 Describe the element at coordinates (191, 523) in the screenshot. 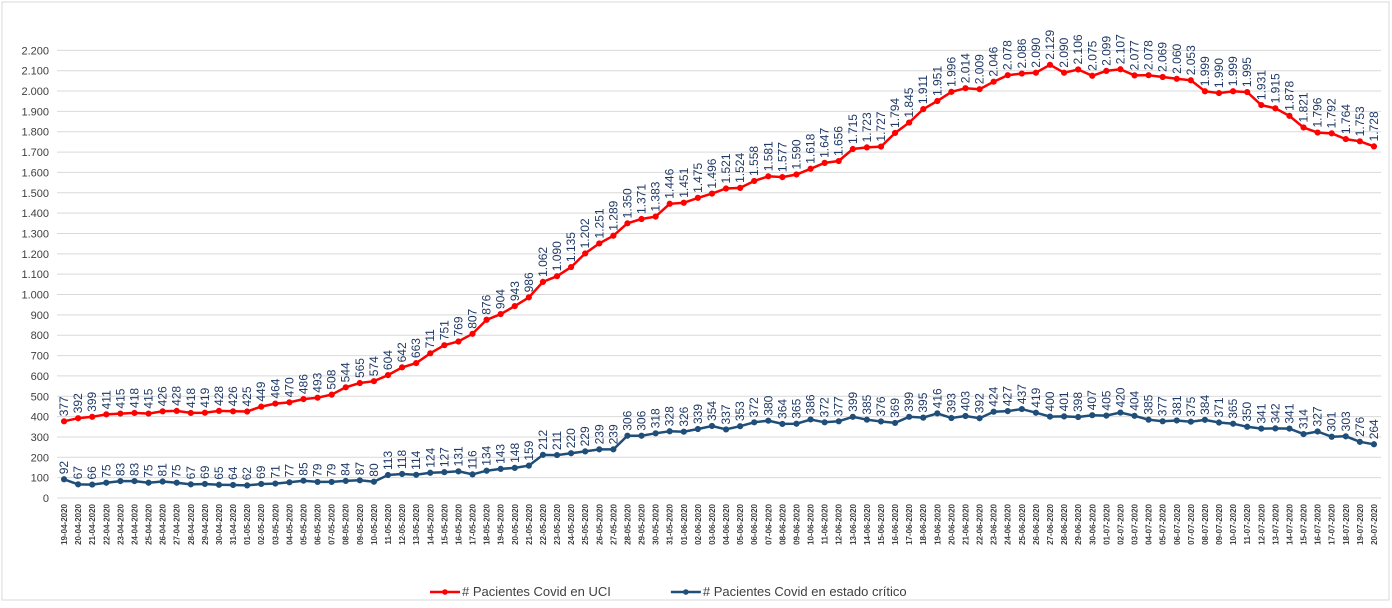

I see `x-tick-label: 28-04-2020` at that location.